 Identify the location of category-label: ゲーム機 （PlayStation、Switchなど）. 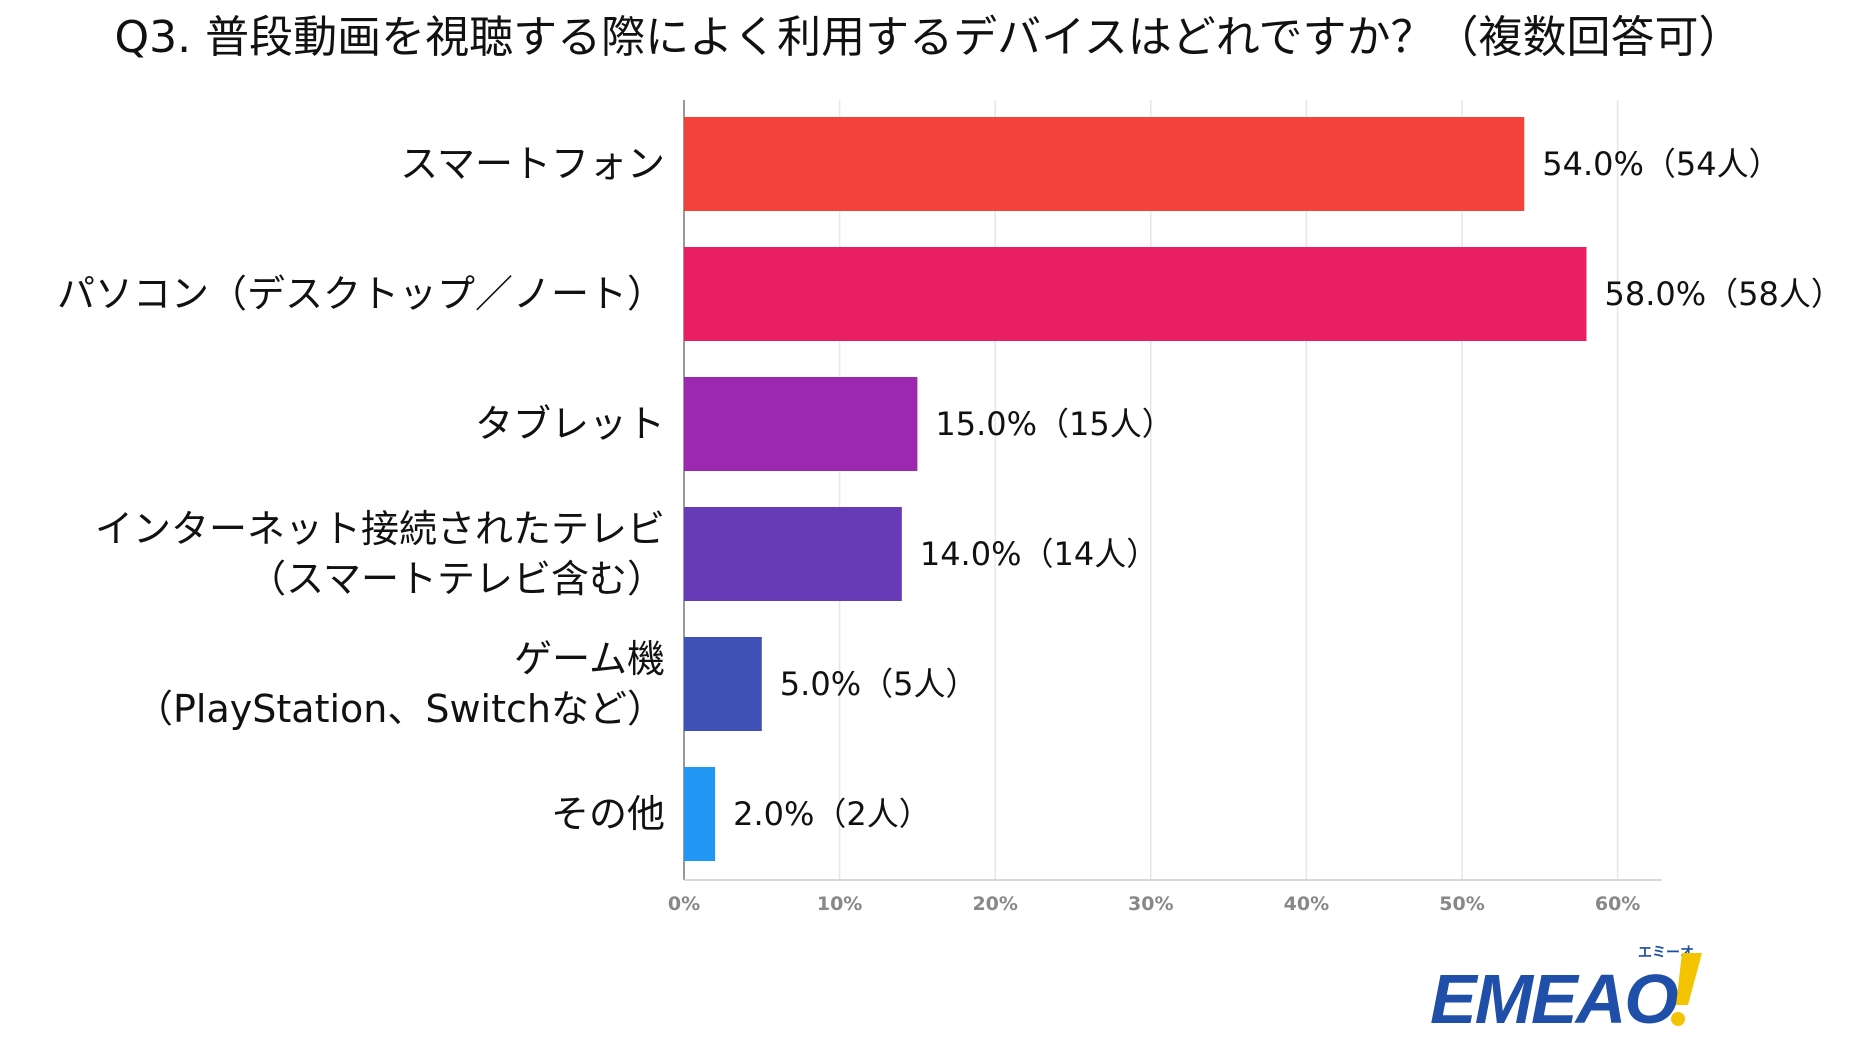
(400, 684).